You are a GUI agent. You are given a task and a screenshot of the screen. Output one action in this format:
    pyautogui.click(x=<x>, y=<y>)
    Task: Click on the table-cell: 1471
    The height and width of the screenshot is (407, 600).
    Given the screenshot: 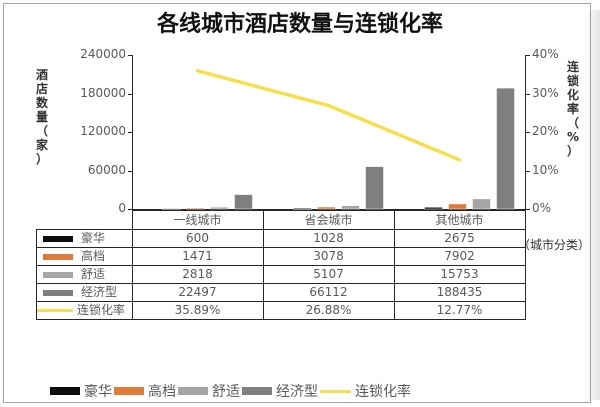 What is the action you would take?
    pyautogui.click(x=197, y=256)
    